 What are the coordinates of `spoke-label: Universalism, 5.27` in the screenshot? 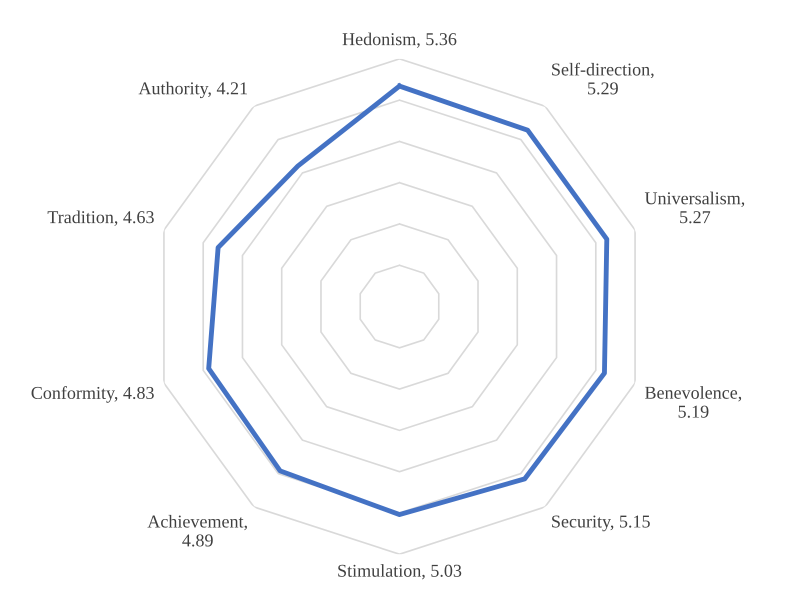 It's located at (694, 208).